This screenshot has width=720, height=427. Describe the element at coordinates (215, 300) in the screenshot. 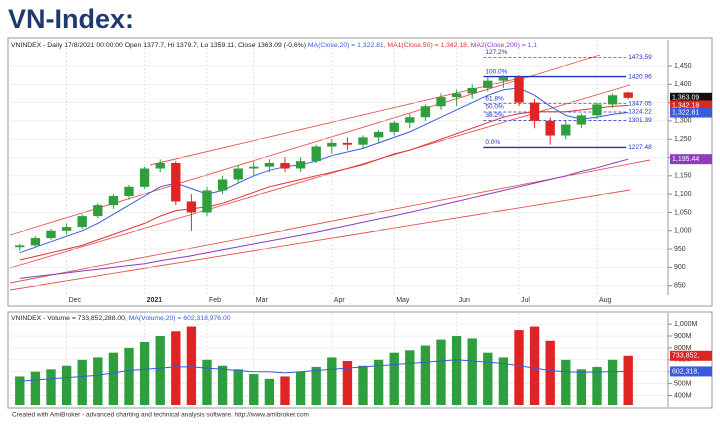

I see `x-tick-label: Feb` at that location.